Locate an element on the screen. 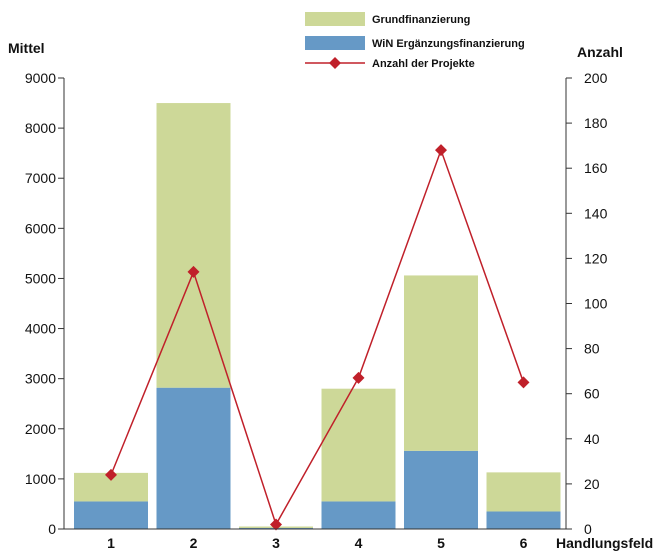 The width and height of the screenshot is (664, 552). left-tick-label-4000: 4000 is located at coordinates (40, 329).